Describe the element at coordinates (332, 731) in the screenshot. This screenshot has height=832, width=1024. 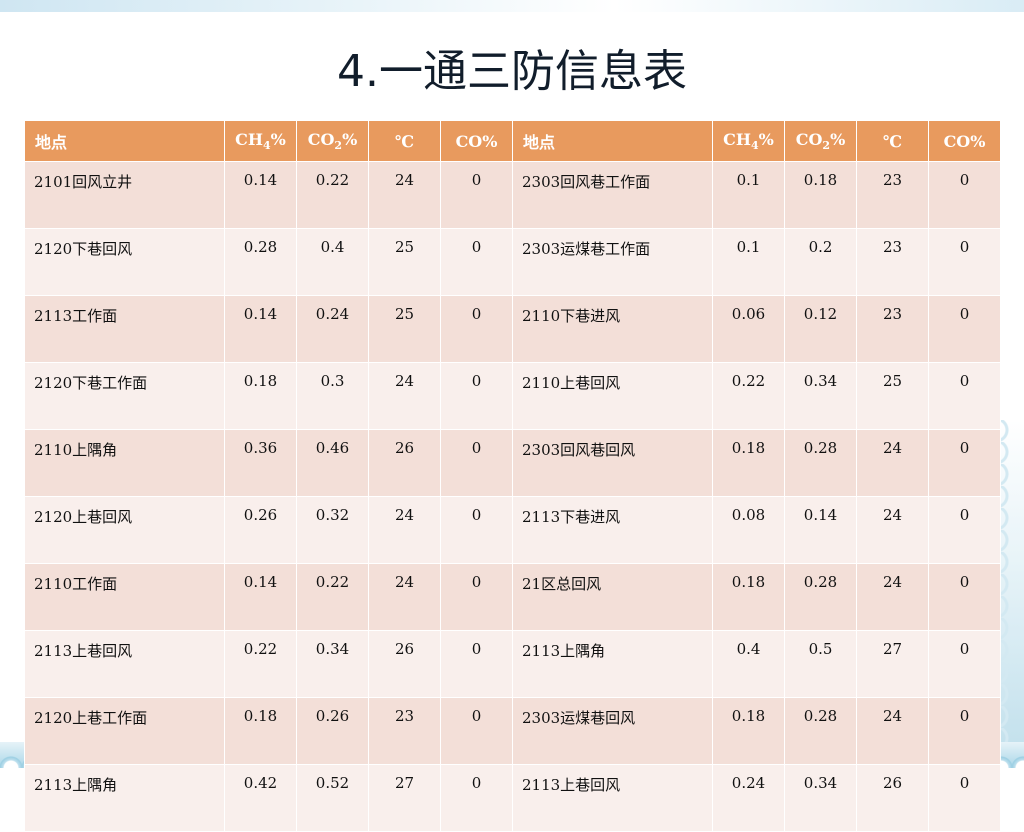
I see `cell-co2-left: 0.26` at that location.